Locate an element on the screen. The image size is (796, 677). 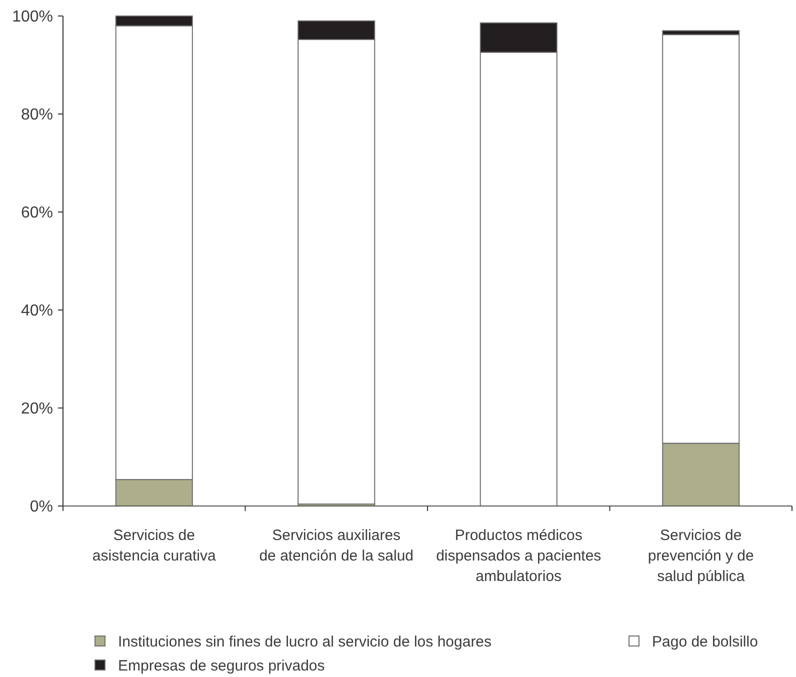
legend-label: Empresas de seguros privados is located at coordinates (221, 665).